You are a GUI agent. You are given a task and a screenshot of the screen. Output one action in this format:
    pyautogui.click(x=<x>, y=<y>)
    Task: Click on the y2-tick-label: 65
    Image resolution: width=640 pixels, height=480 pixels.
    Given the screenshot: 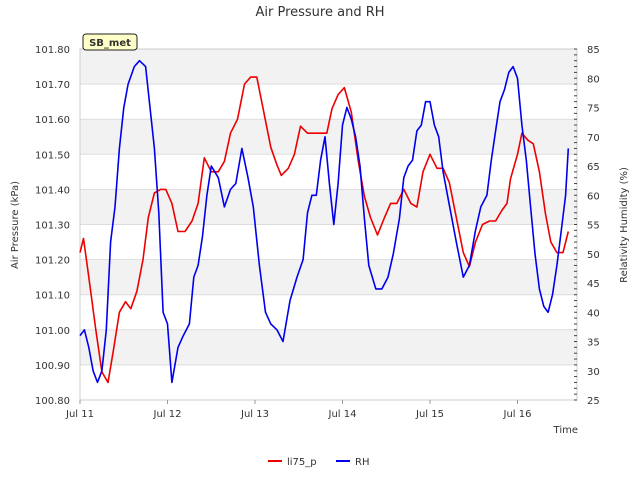 What is the action you would take?
    pyautogui.click(x=593, y=167)
    